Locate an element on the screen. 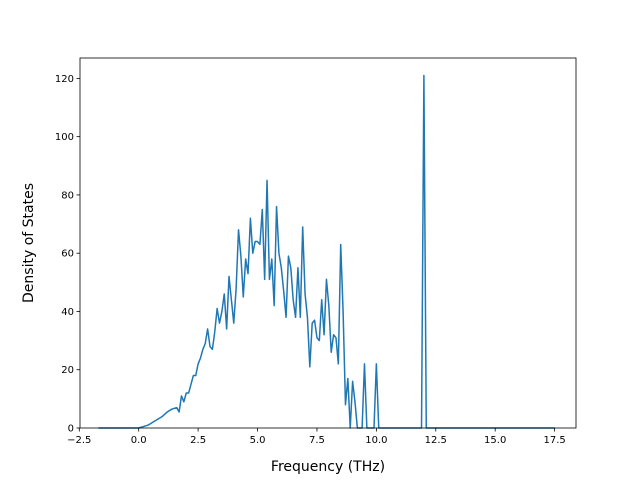  x-tick-label: 0.0 is located at coordinates (139, 440).